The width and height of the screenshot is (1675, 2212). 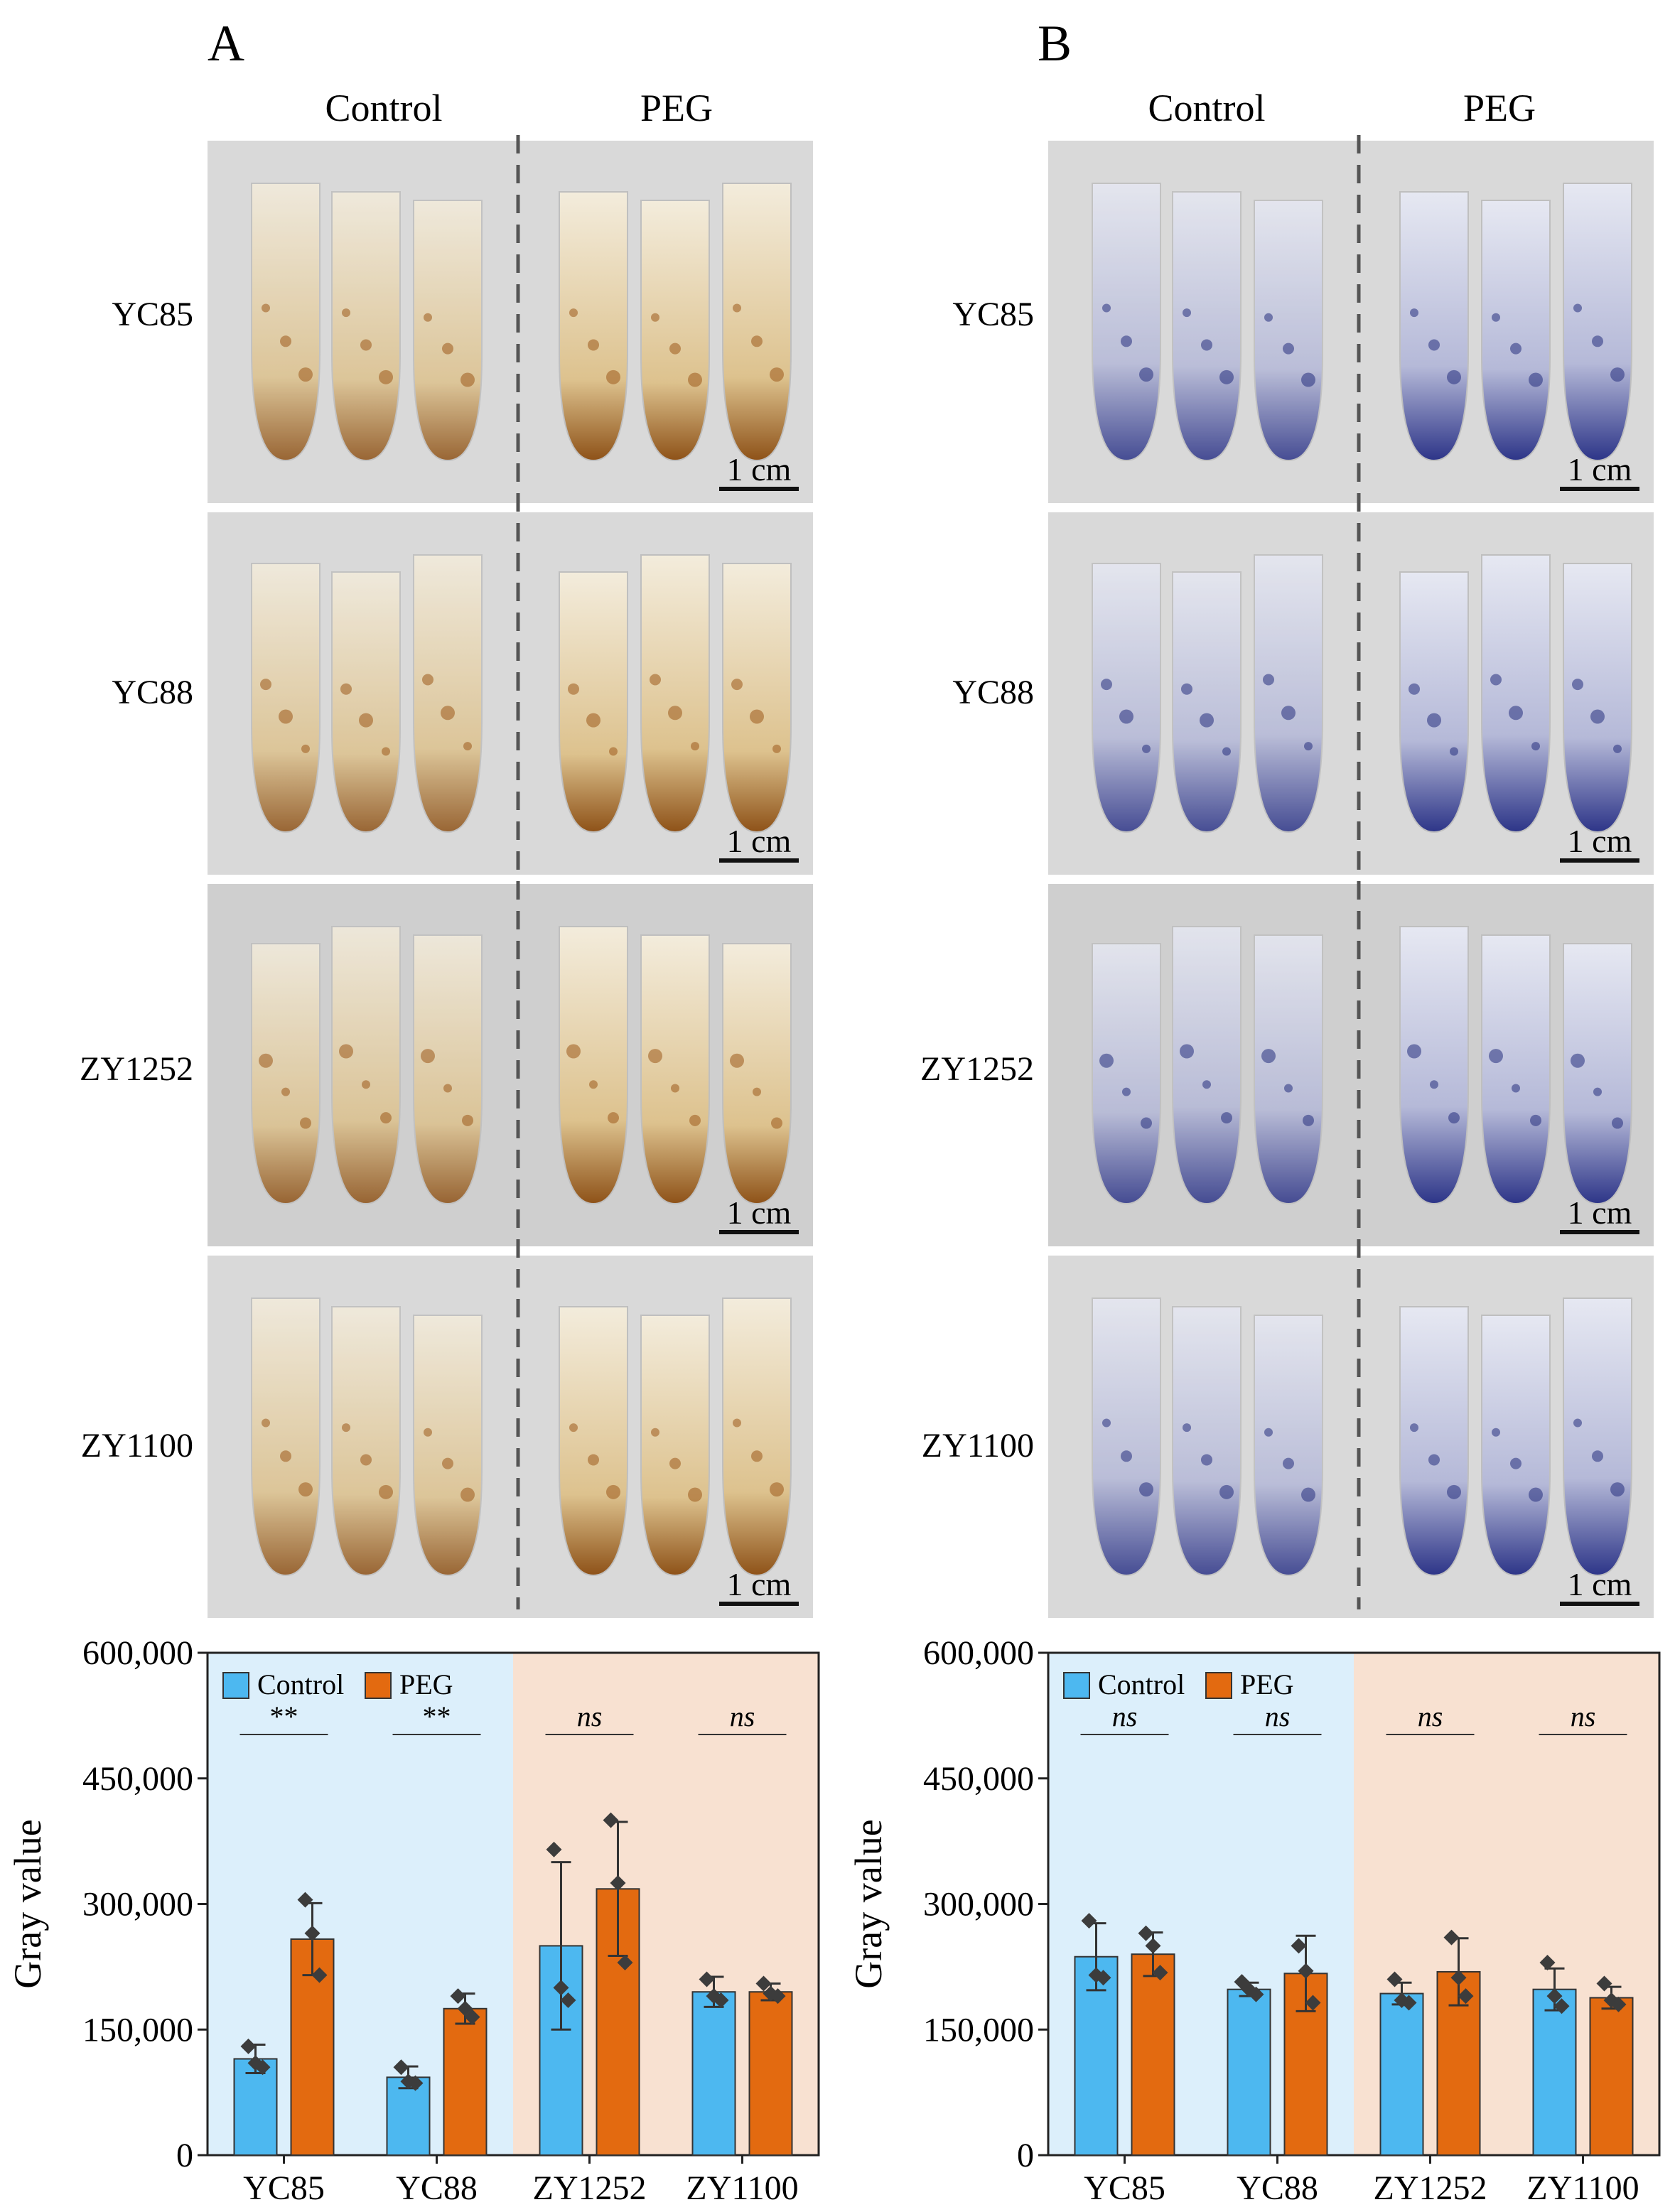 What do you see at coordinates (284, 2188) in the screenshot?
I see `x-tick-label: YC85` at bounding box center [284, 2188].